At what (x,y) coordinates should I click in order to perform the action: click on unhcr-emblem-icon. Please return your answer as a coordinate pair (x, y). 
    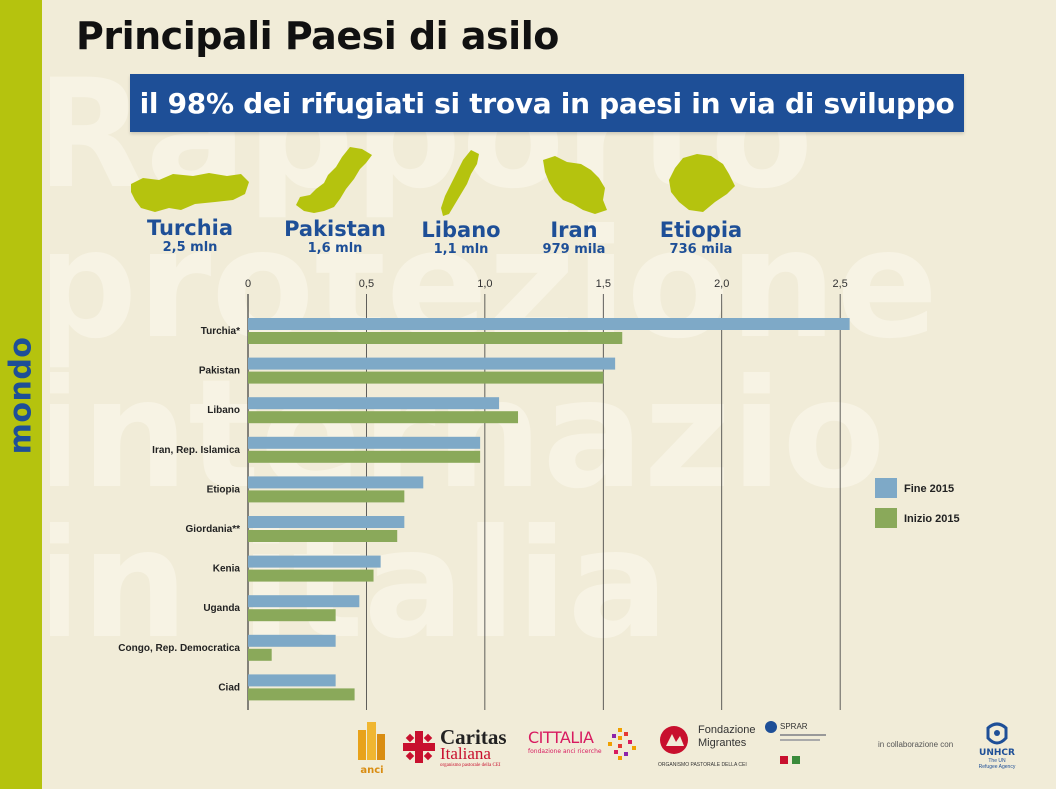
    Looking at the image, I should click on (997, 733).